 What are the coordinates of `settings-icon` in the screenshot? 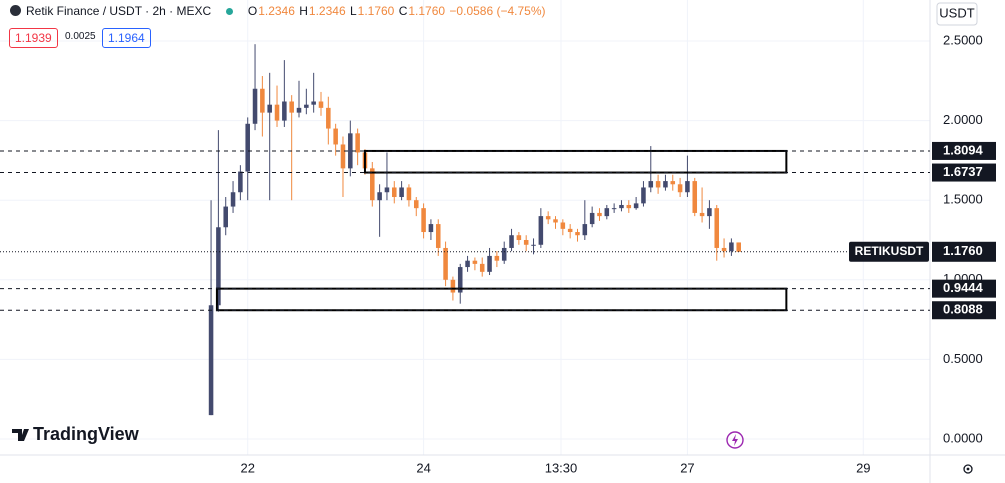 It's located at (968, 469).